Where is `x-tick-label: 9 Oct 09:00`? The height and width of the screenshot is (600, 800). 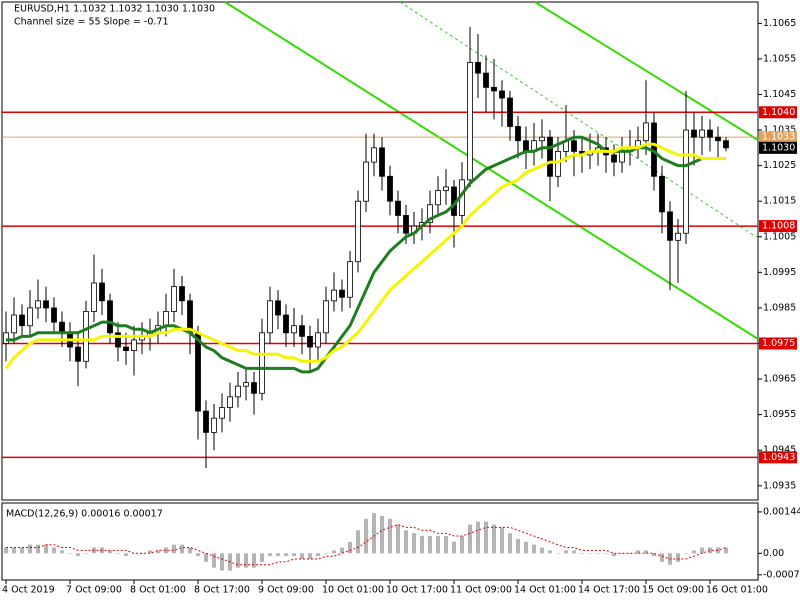 x-tick-label: 9 Oct 09:00 is located at coordinates (286, 590).